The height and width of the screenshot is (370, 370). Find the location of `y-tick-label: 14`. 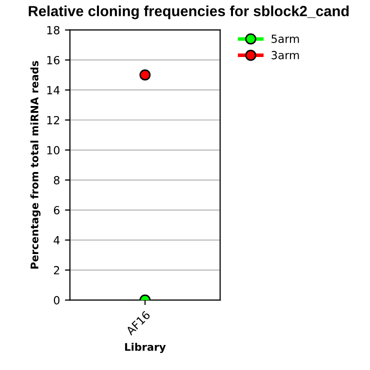

y-tick-label: 14 is located at coordinates (53, 90).